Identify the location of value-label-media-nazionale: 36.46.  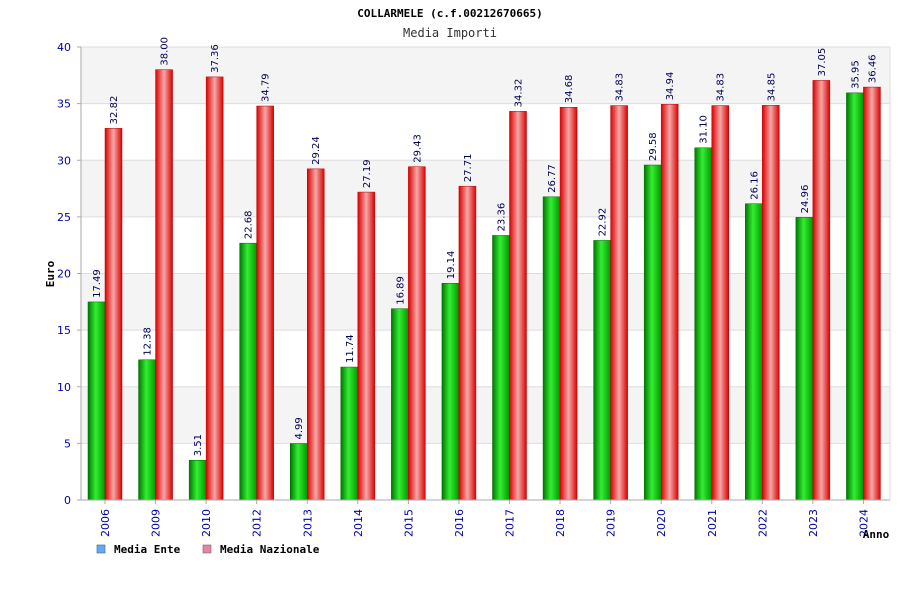
(872, 68).